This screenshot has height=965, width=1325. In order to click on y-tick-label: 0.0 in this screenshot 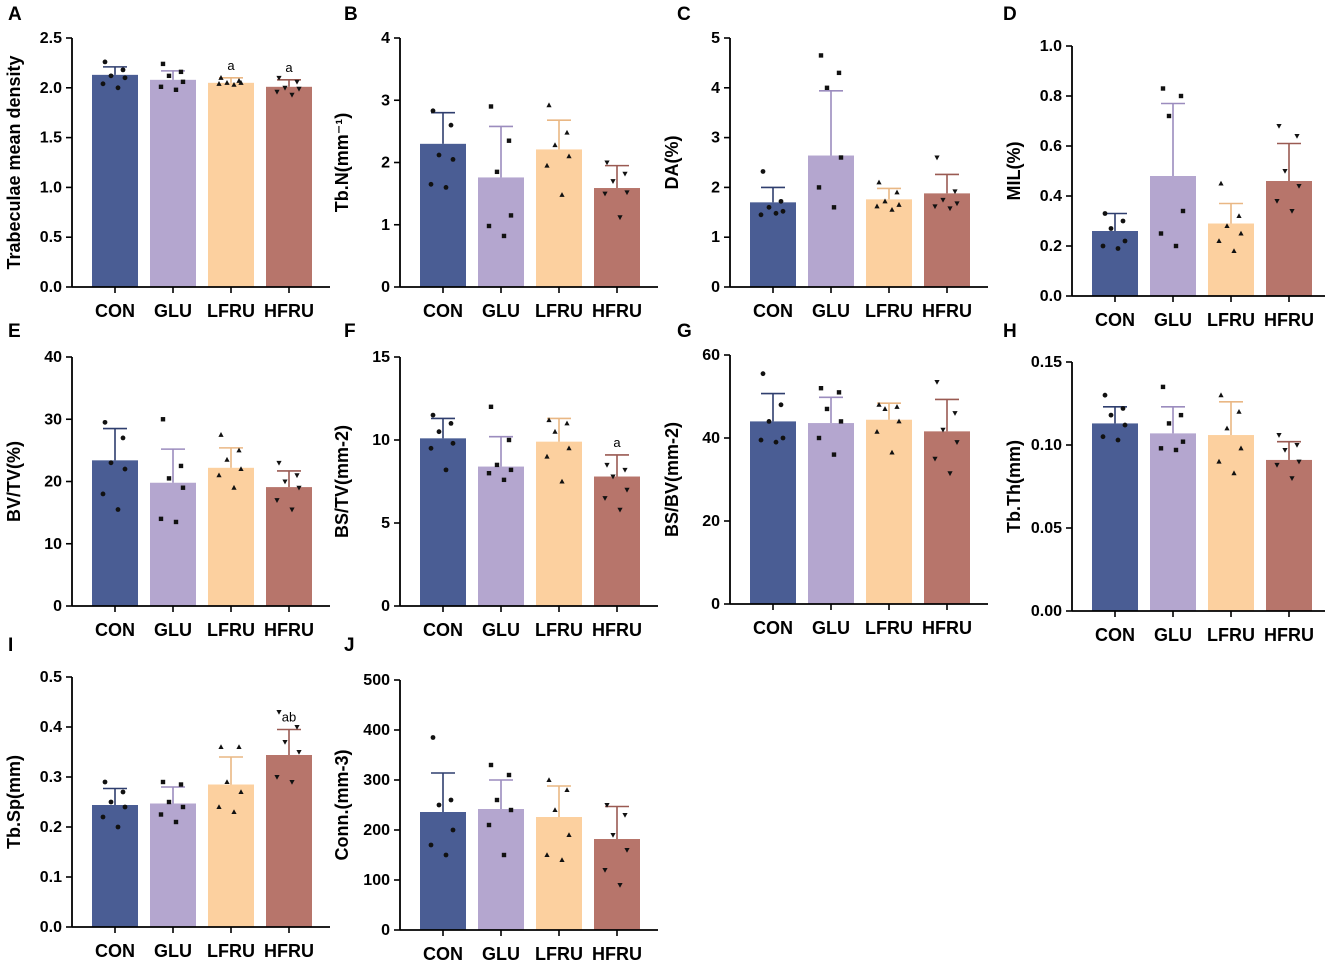, I will do `click(51, 287)`.